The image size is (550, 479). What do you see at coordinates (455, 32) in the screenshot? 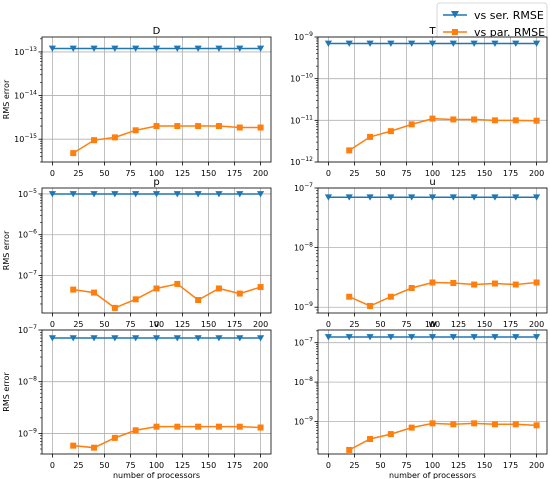
I see `legend-par-marker` at bounding box center [455, 32].